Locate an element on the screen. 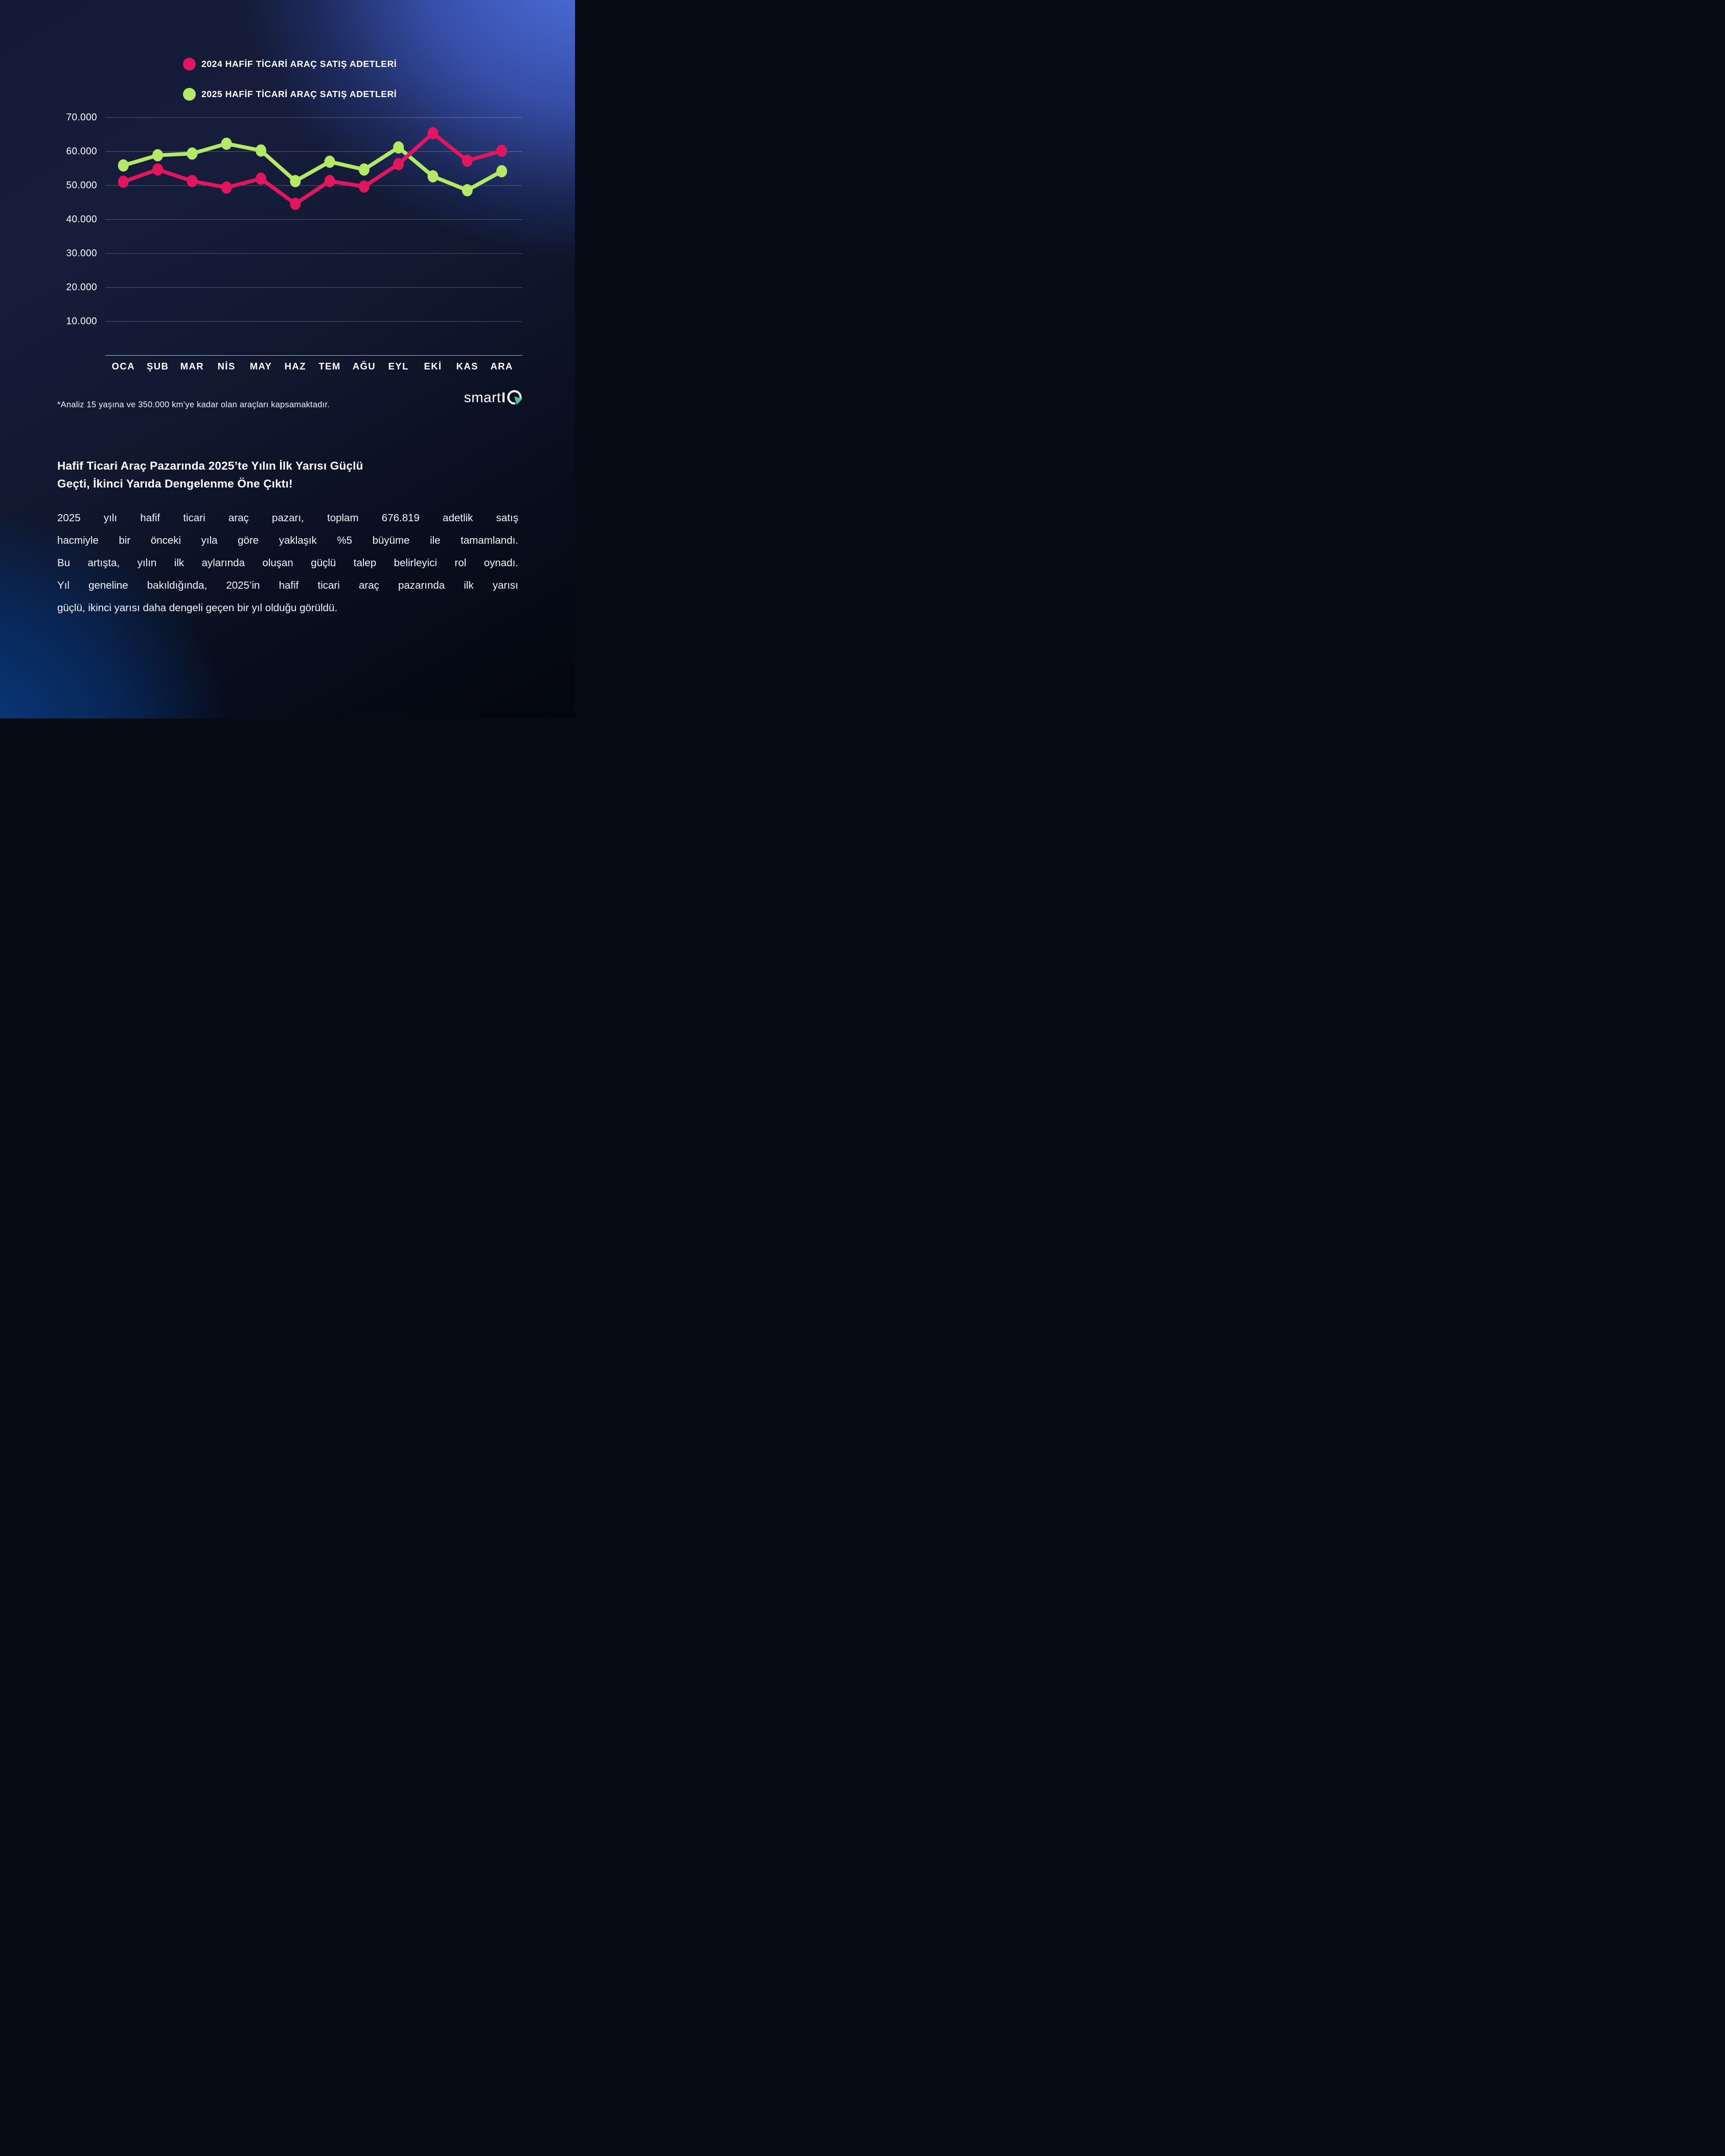 The height and width of the screenshot is (2156, 1725). gridlines is located at coordinates (313, 219).